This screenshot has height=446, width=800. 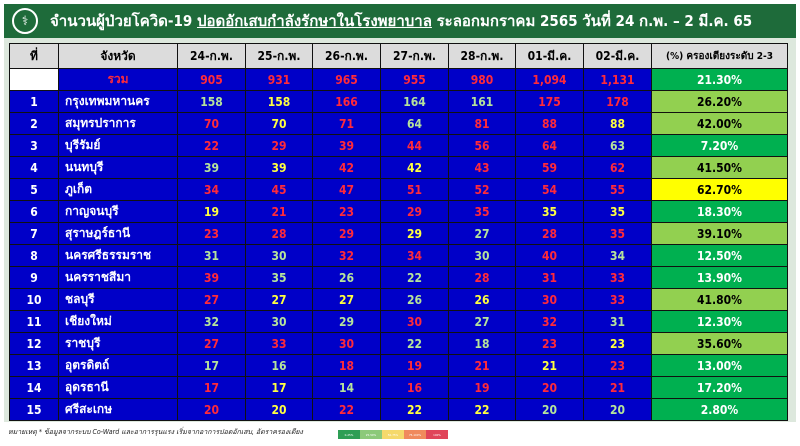 I want to click on bed-occupancy-pct: 13.90%, so click(x=719, y=277).